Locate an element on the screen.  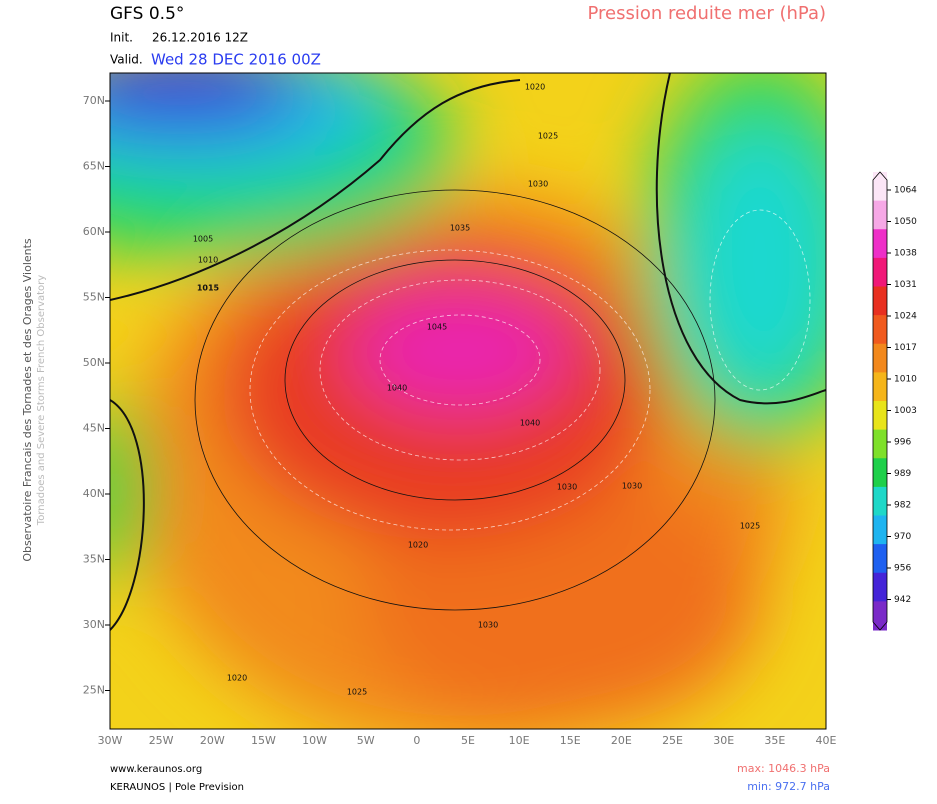
colorbar-label: 996 is located at coordinates (902, 443).